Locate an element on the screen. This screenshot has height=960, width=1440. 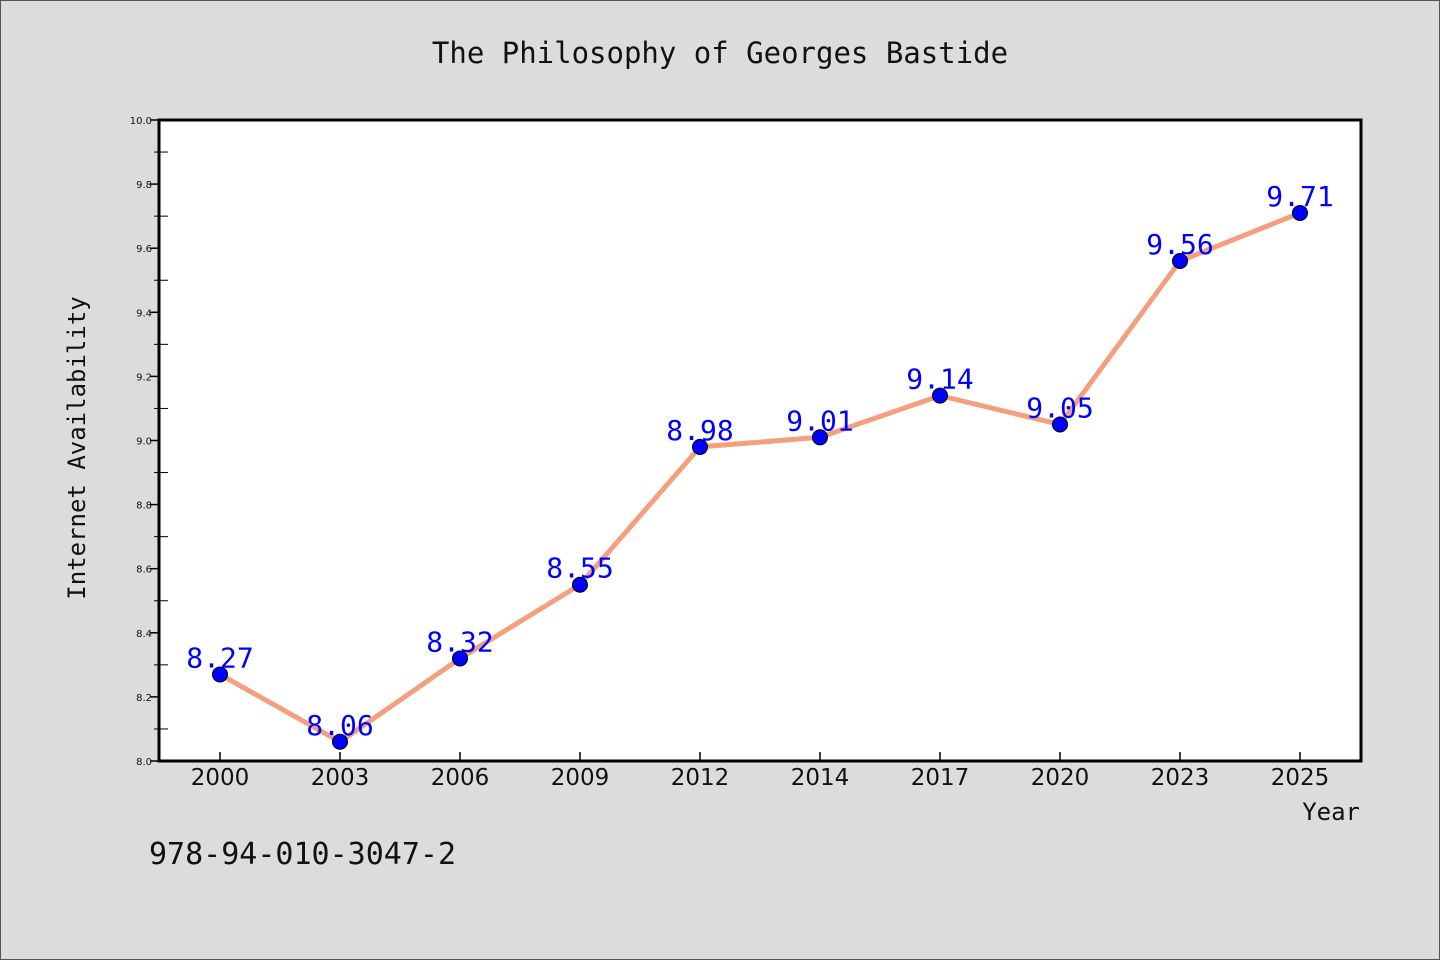
x-tick-label: 2020 is located at coordinates (1060, 778).